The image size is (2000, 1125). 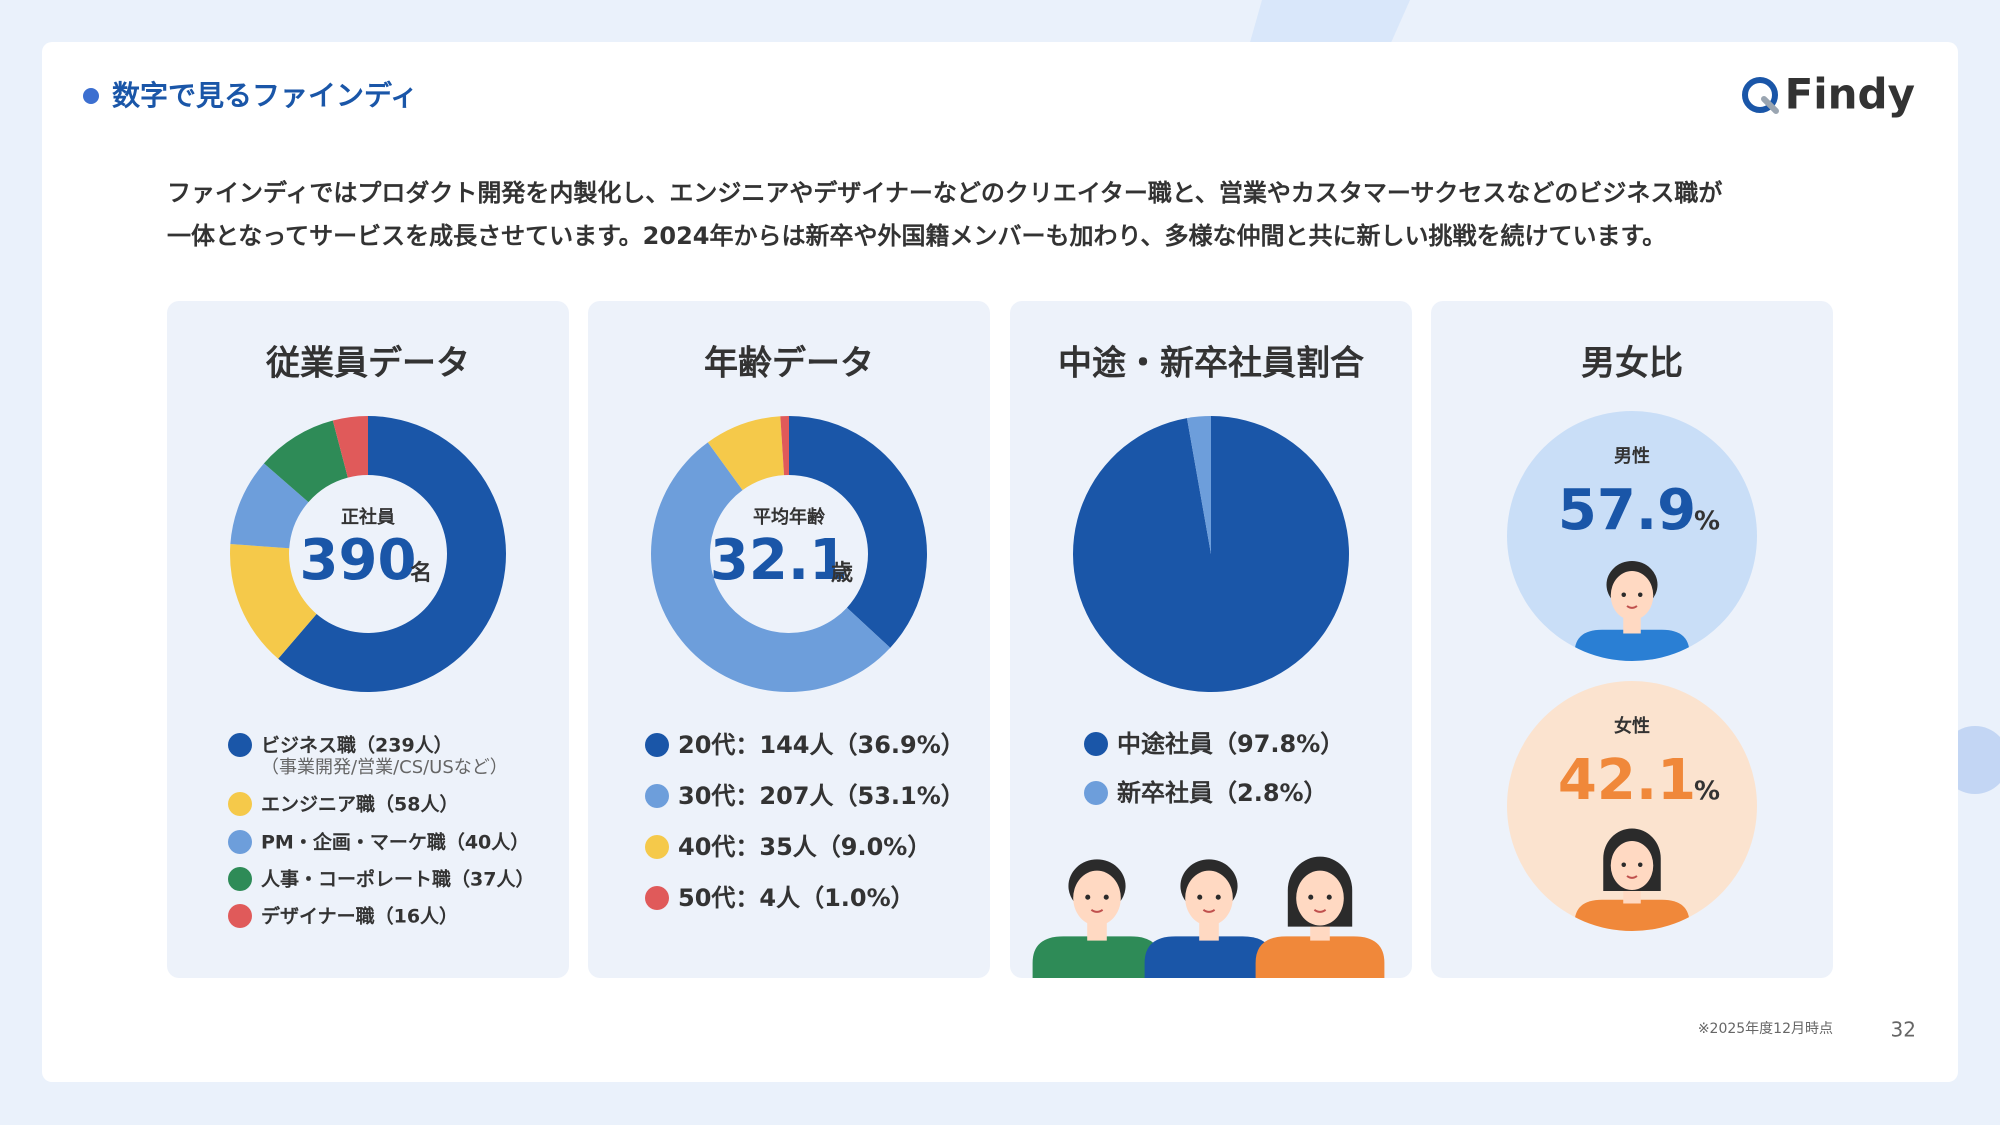 I want to click on center-label: 平均年齢, so click(x=789, y=517).